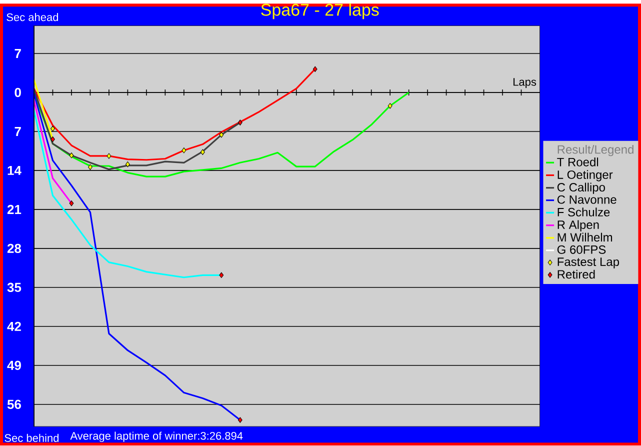 The width and height of the screenshot is (641, 446). What do you see at coordinates (15, 171) in the screenshot?
I see `y-tick-label: 14` at bounding box center [15, 171].